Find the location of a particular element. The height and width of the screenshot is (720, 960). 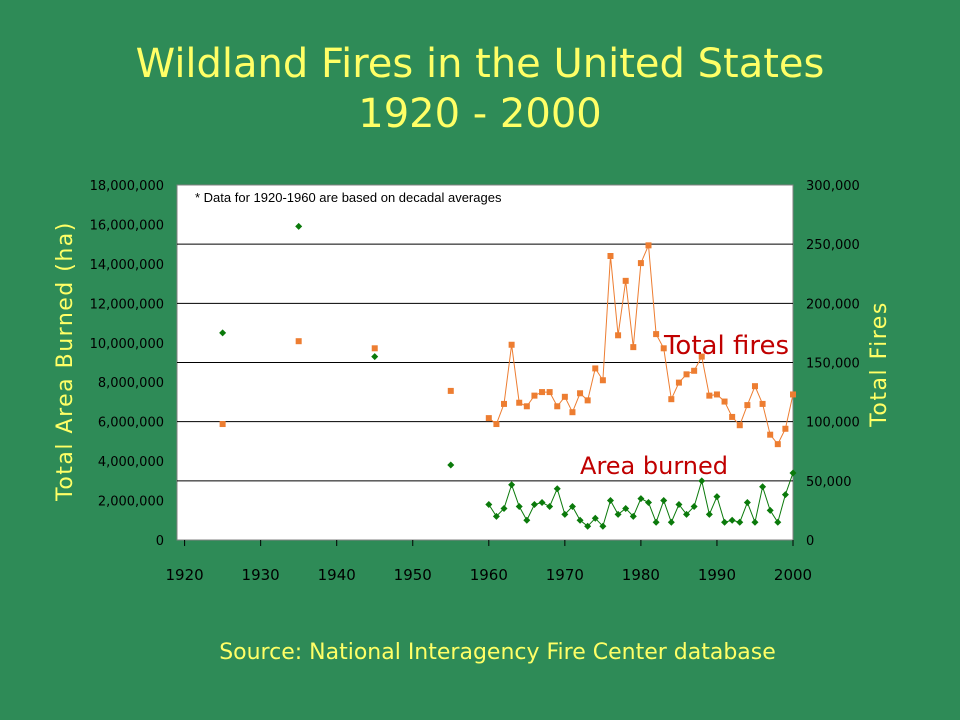

right-tick-label: 150,000 is located at coordinates (833, 364).